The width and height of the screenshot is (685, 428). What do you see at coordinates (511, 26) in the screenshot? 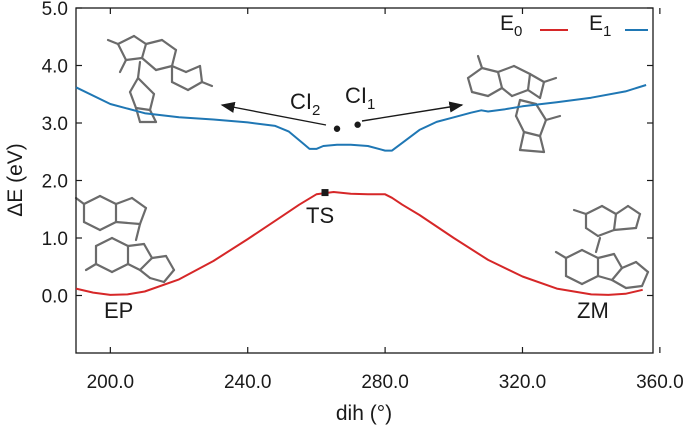
I see `legend-label-e0: E0` at bounding box center [511, 26].